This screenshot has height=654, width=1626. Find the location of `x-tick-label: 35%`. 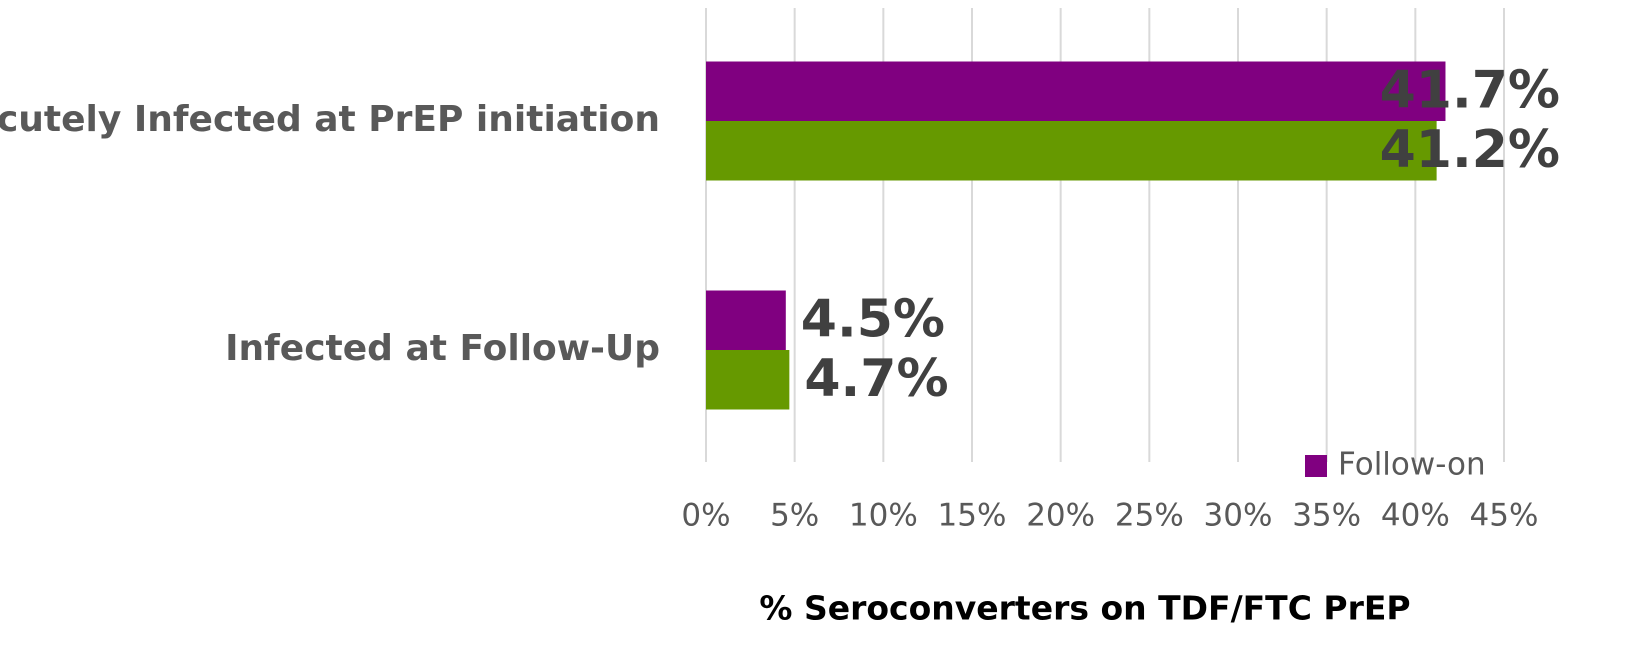

x-tick-label: 35% is located at coordinates (1326, 516).